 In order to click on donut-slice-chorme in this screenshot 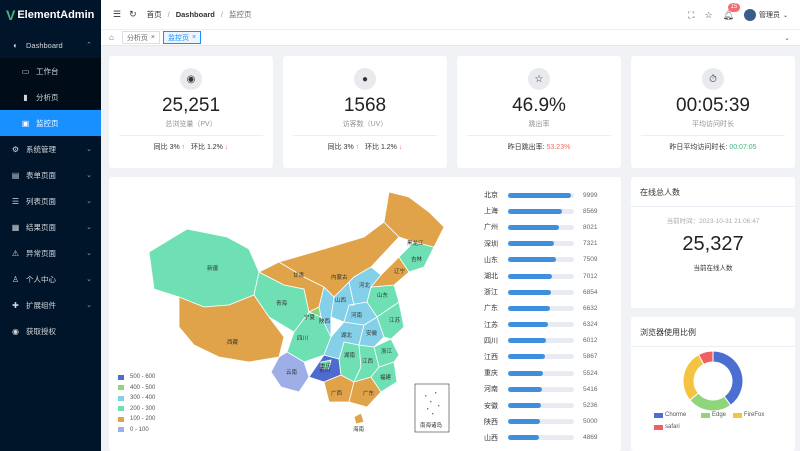, I will do `click(728, 378)`.